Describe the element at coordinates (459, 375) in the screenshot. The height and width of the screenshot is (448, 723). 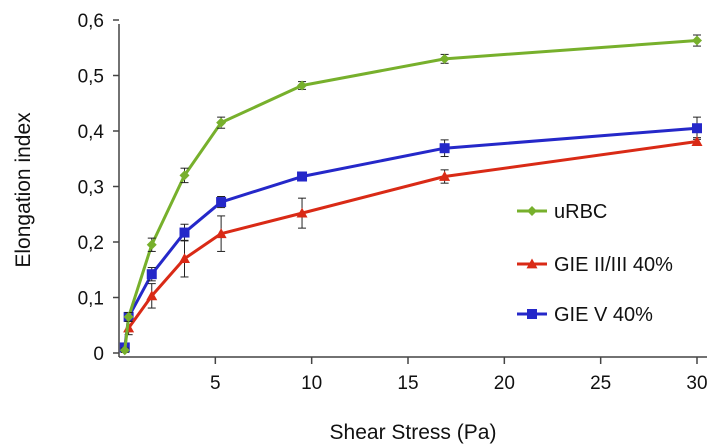
I see `x-axis-ticks: 5 10 15 20 25 30` at that location.